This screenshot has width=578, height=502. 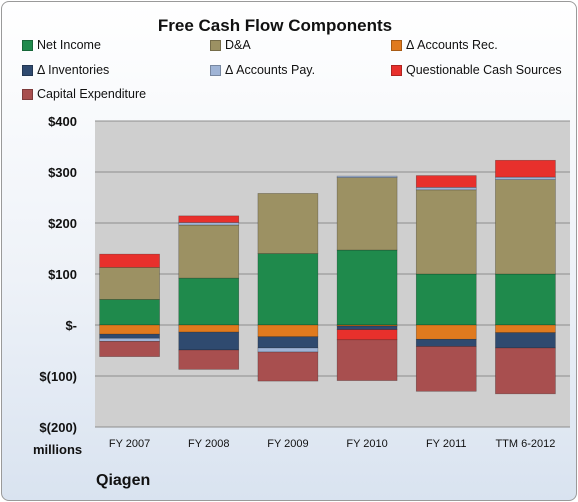 I want to click on y-tick-label: $(200), so click(x=58, y=427).